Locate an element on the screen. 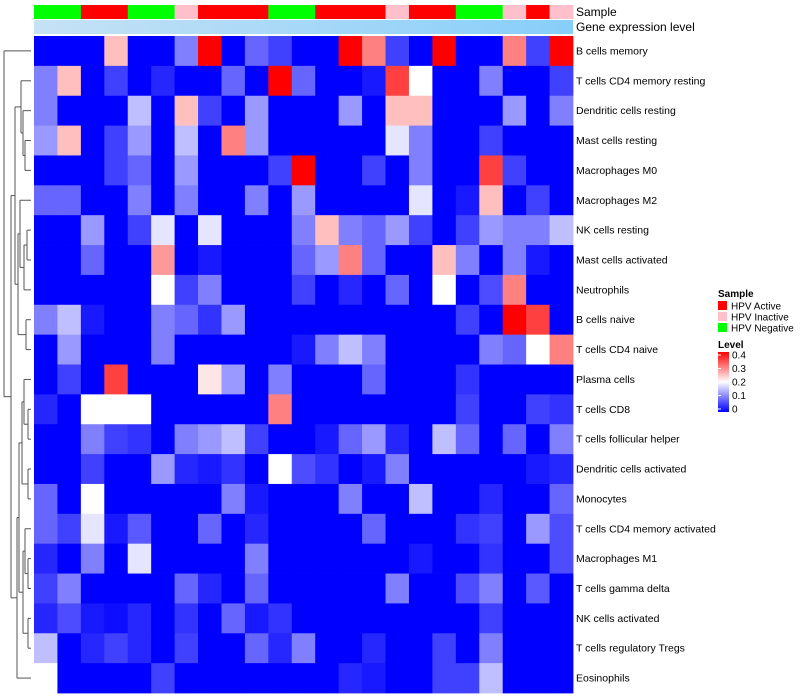  row-label: T cells follicular helper is located at coordinates (628, 440).